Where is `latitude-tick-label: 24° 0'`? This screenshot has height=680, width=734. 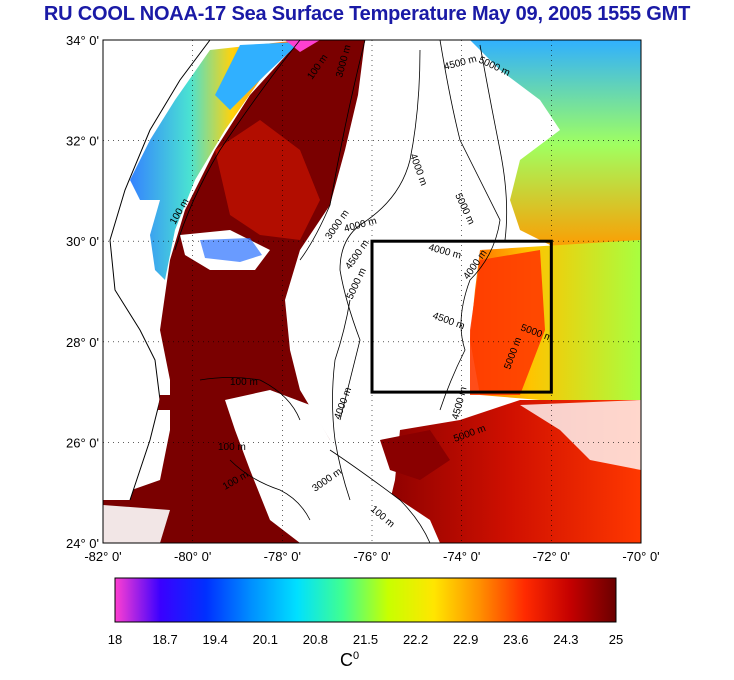
latitude-tick-label: 24° 0' is located at coordinates (82, 543).